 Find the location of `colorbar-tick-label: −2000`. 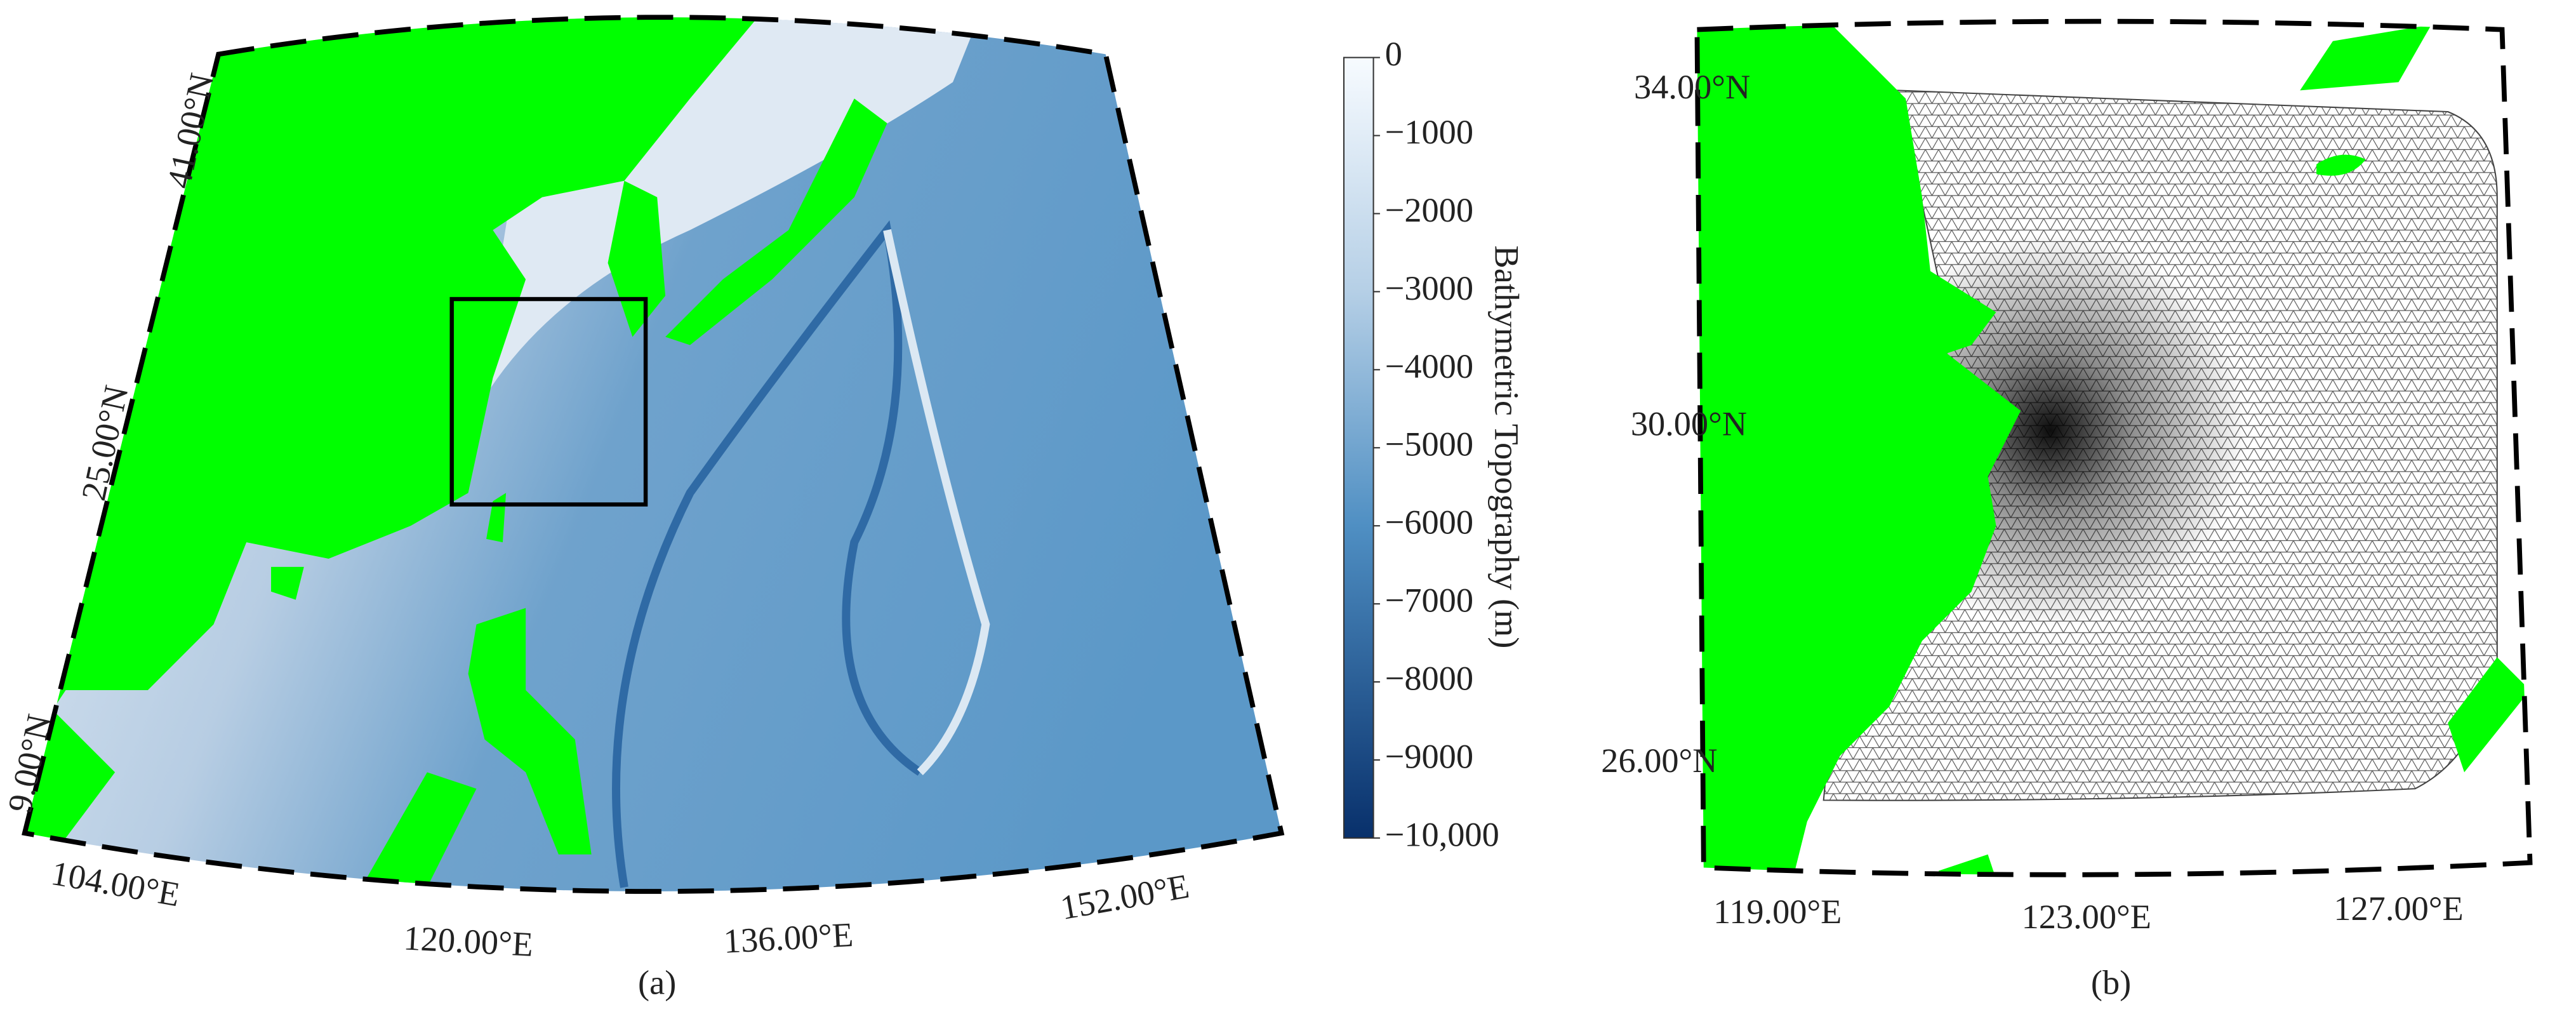

colorbar-tick-label: −2000 is located at coordinates (1429, 210).